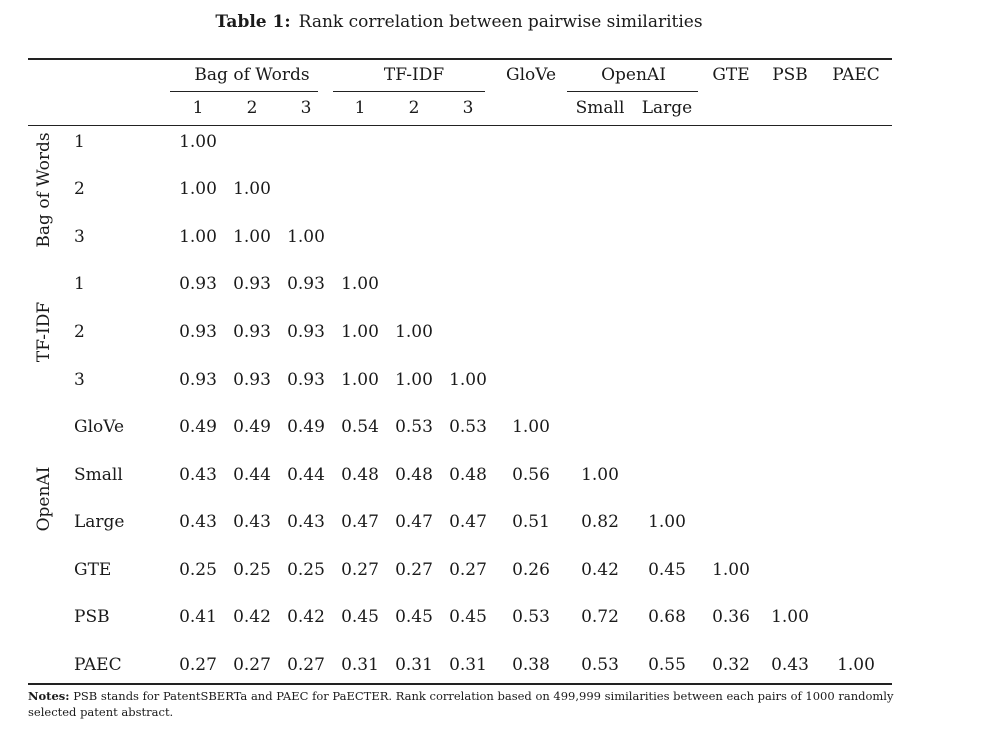 The width and height of the screenshot is (981, 741). Describe the element at coordinates (531, 75) in the screenshot. I see `column-group-header: GloVe` at that location.